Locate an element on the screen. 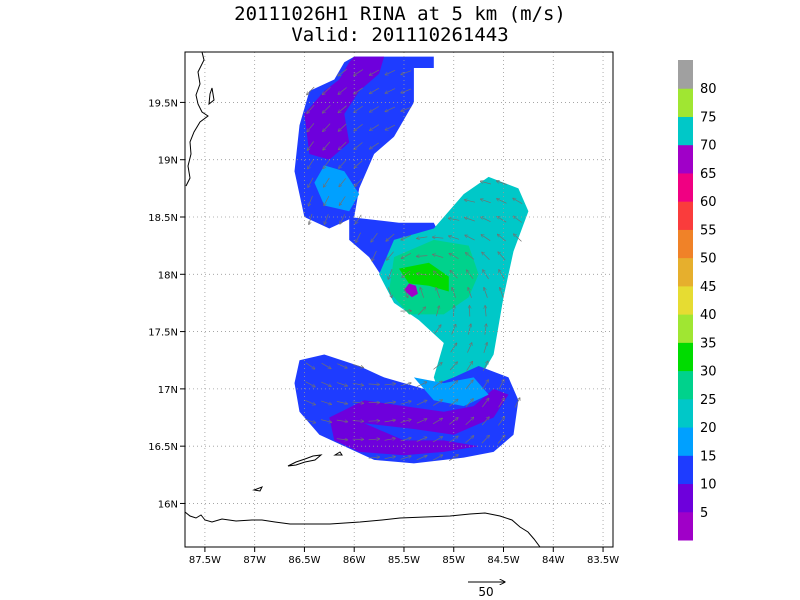 The image size is (800, 600). colorbar-label: 55 is located at coordinates (708, 230).